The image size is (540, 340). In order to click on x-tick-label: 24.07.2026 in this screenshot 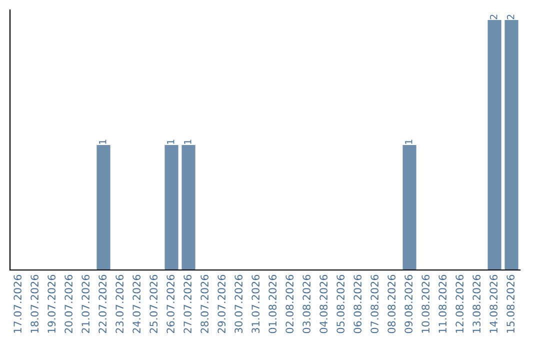, I will do `click(136, 304)`.